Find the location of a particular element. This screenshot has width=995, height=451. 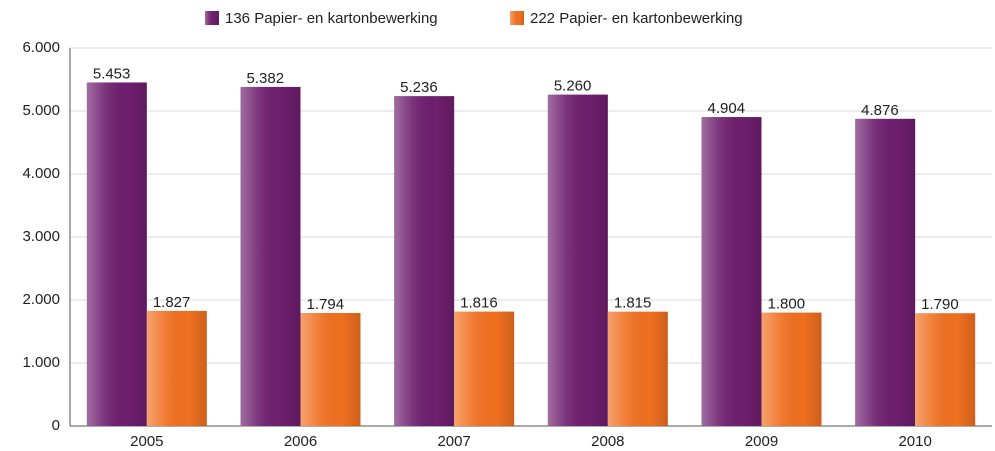

y-tick-label: 0 is located at coordinates (56, 425).